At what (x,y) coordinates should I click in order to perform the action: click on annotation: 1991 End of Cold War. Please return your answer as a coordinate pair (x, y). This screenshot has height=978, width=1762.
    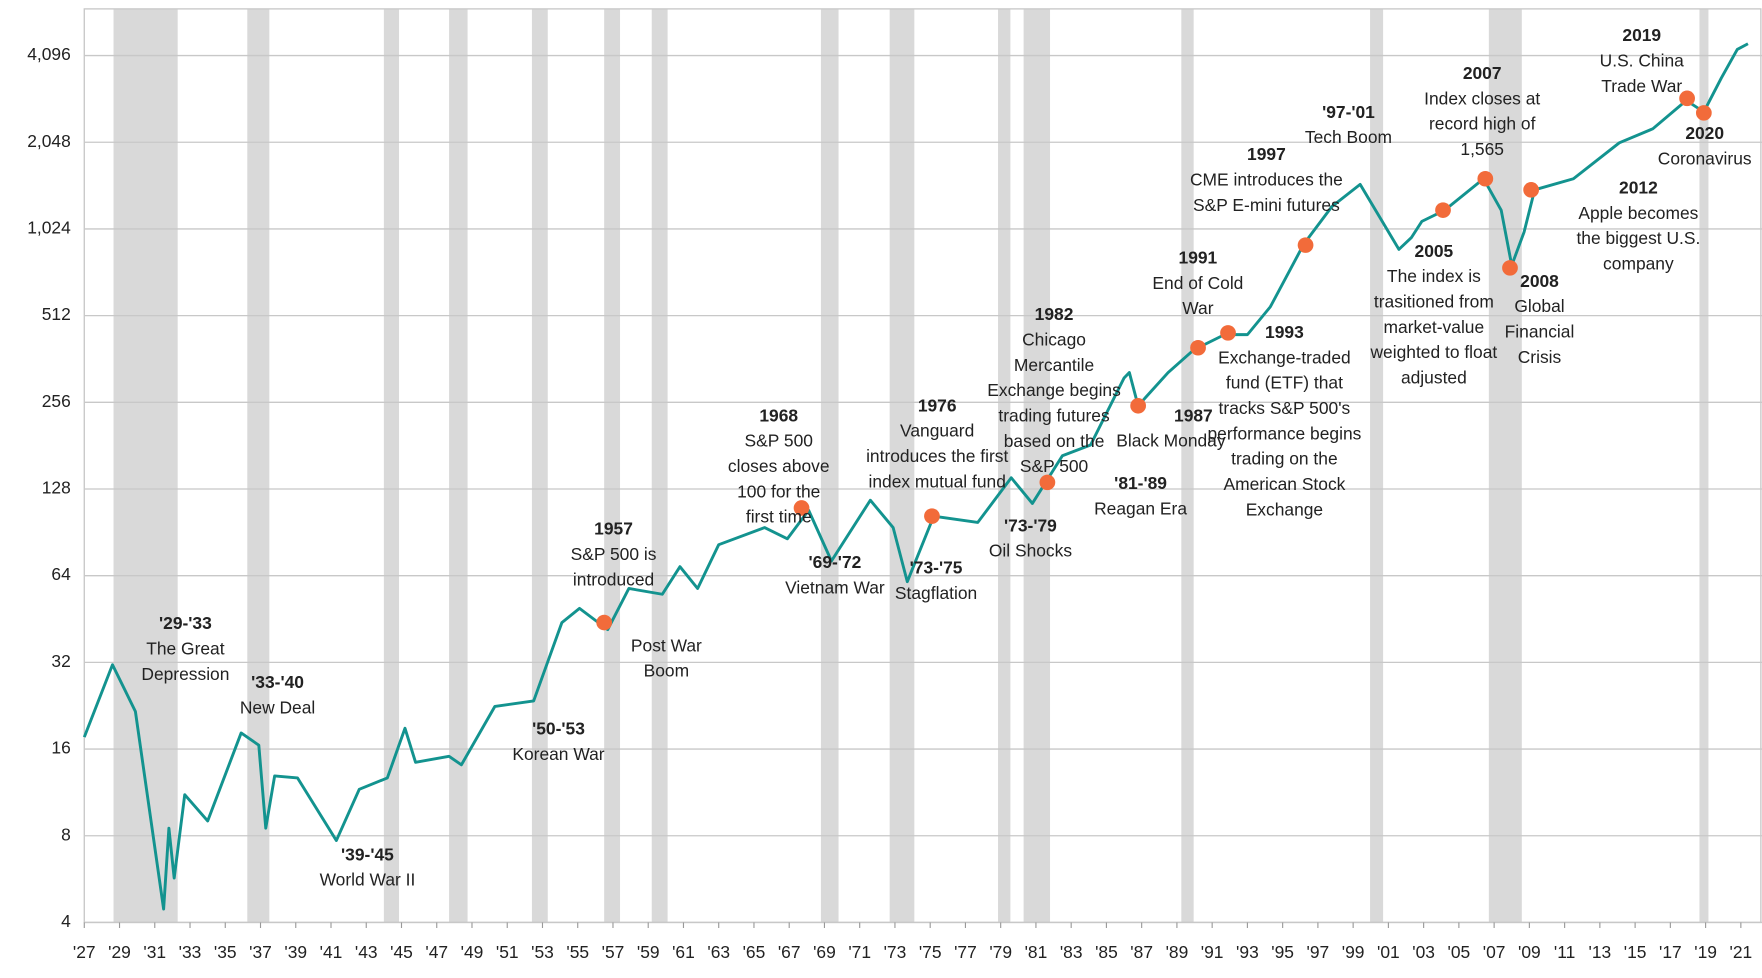
    Looking at the image, I should click on (1197, 283).